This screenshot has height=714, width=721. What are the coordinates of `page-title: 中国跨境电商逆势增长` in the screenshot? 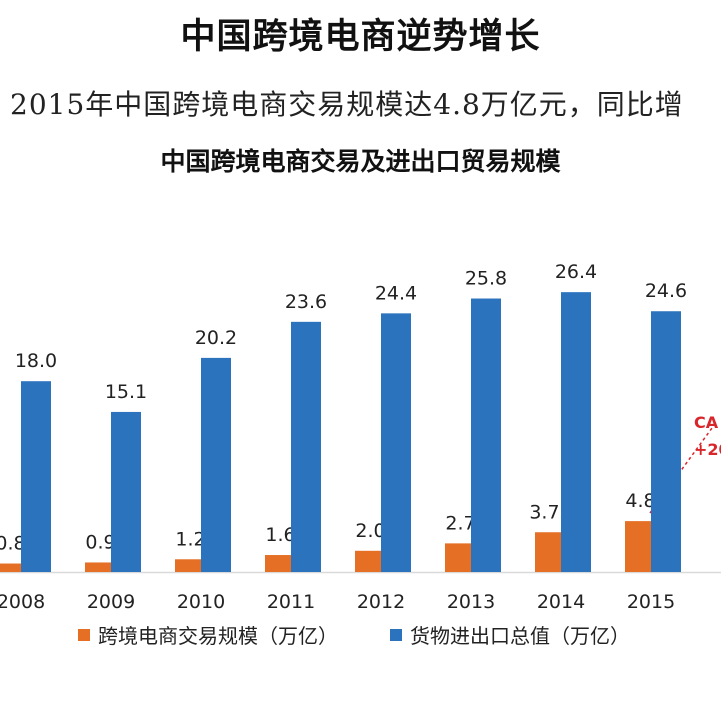 It's located at (360, 37).